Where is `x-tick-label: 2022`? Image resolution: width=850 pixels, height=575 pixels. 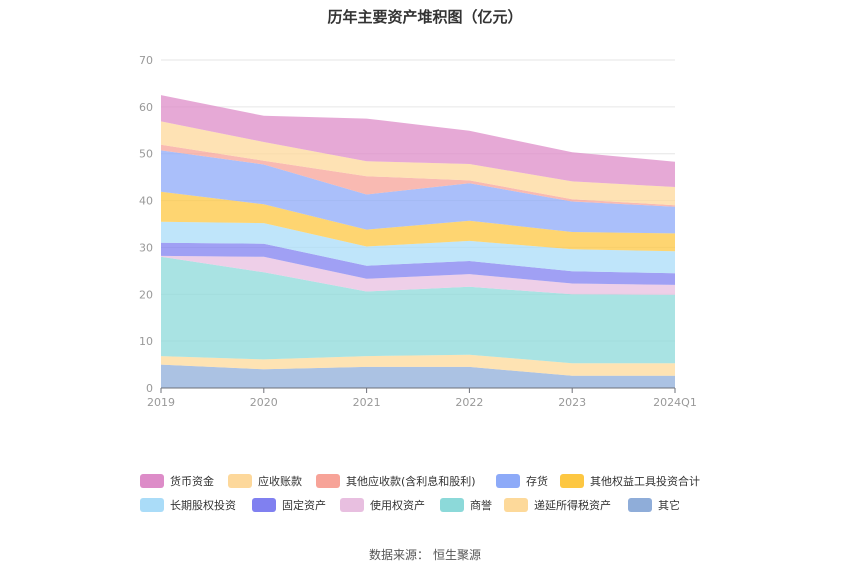
x-tick-label: 2022 is located at coordinates (469, 402).